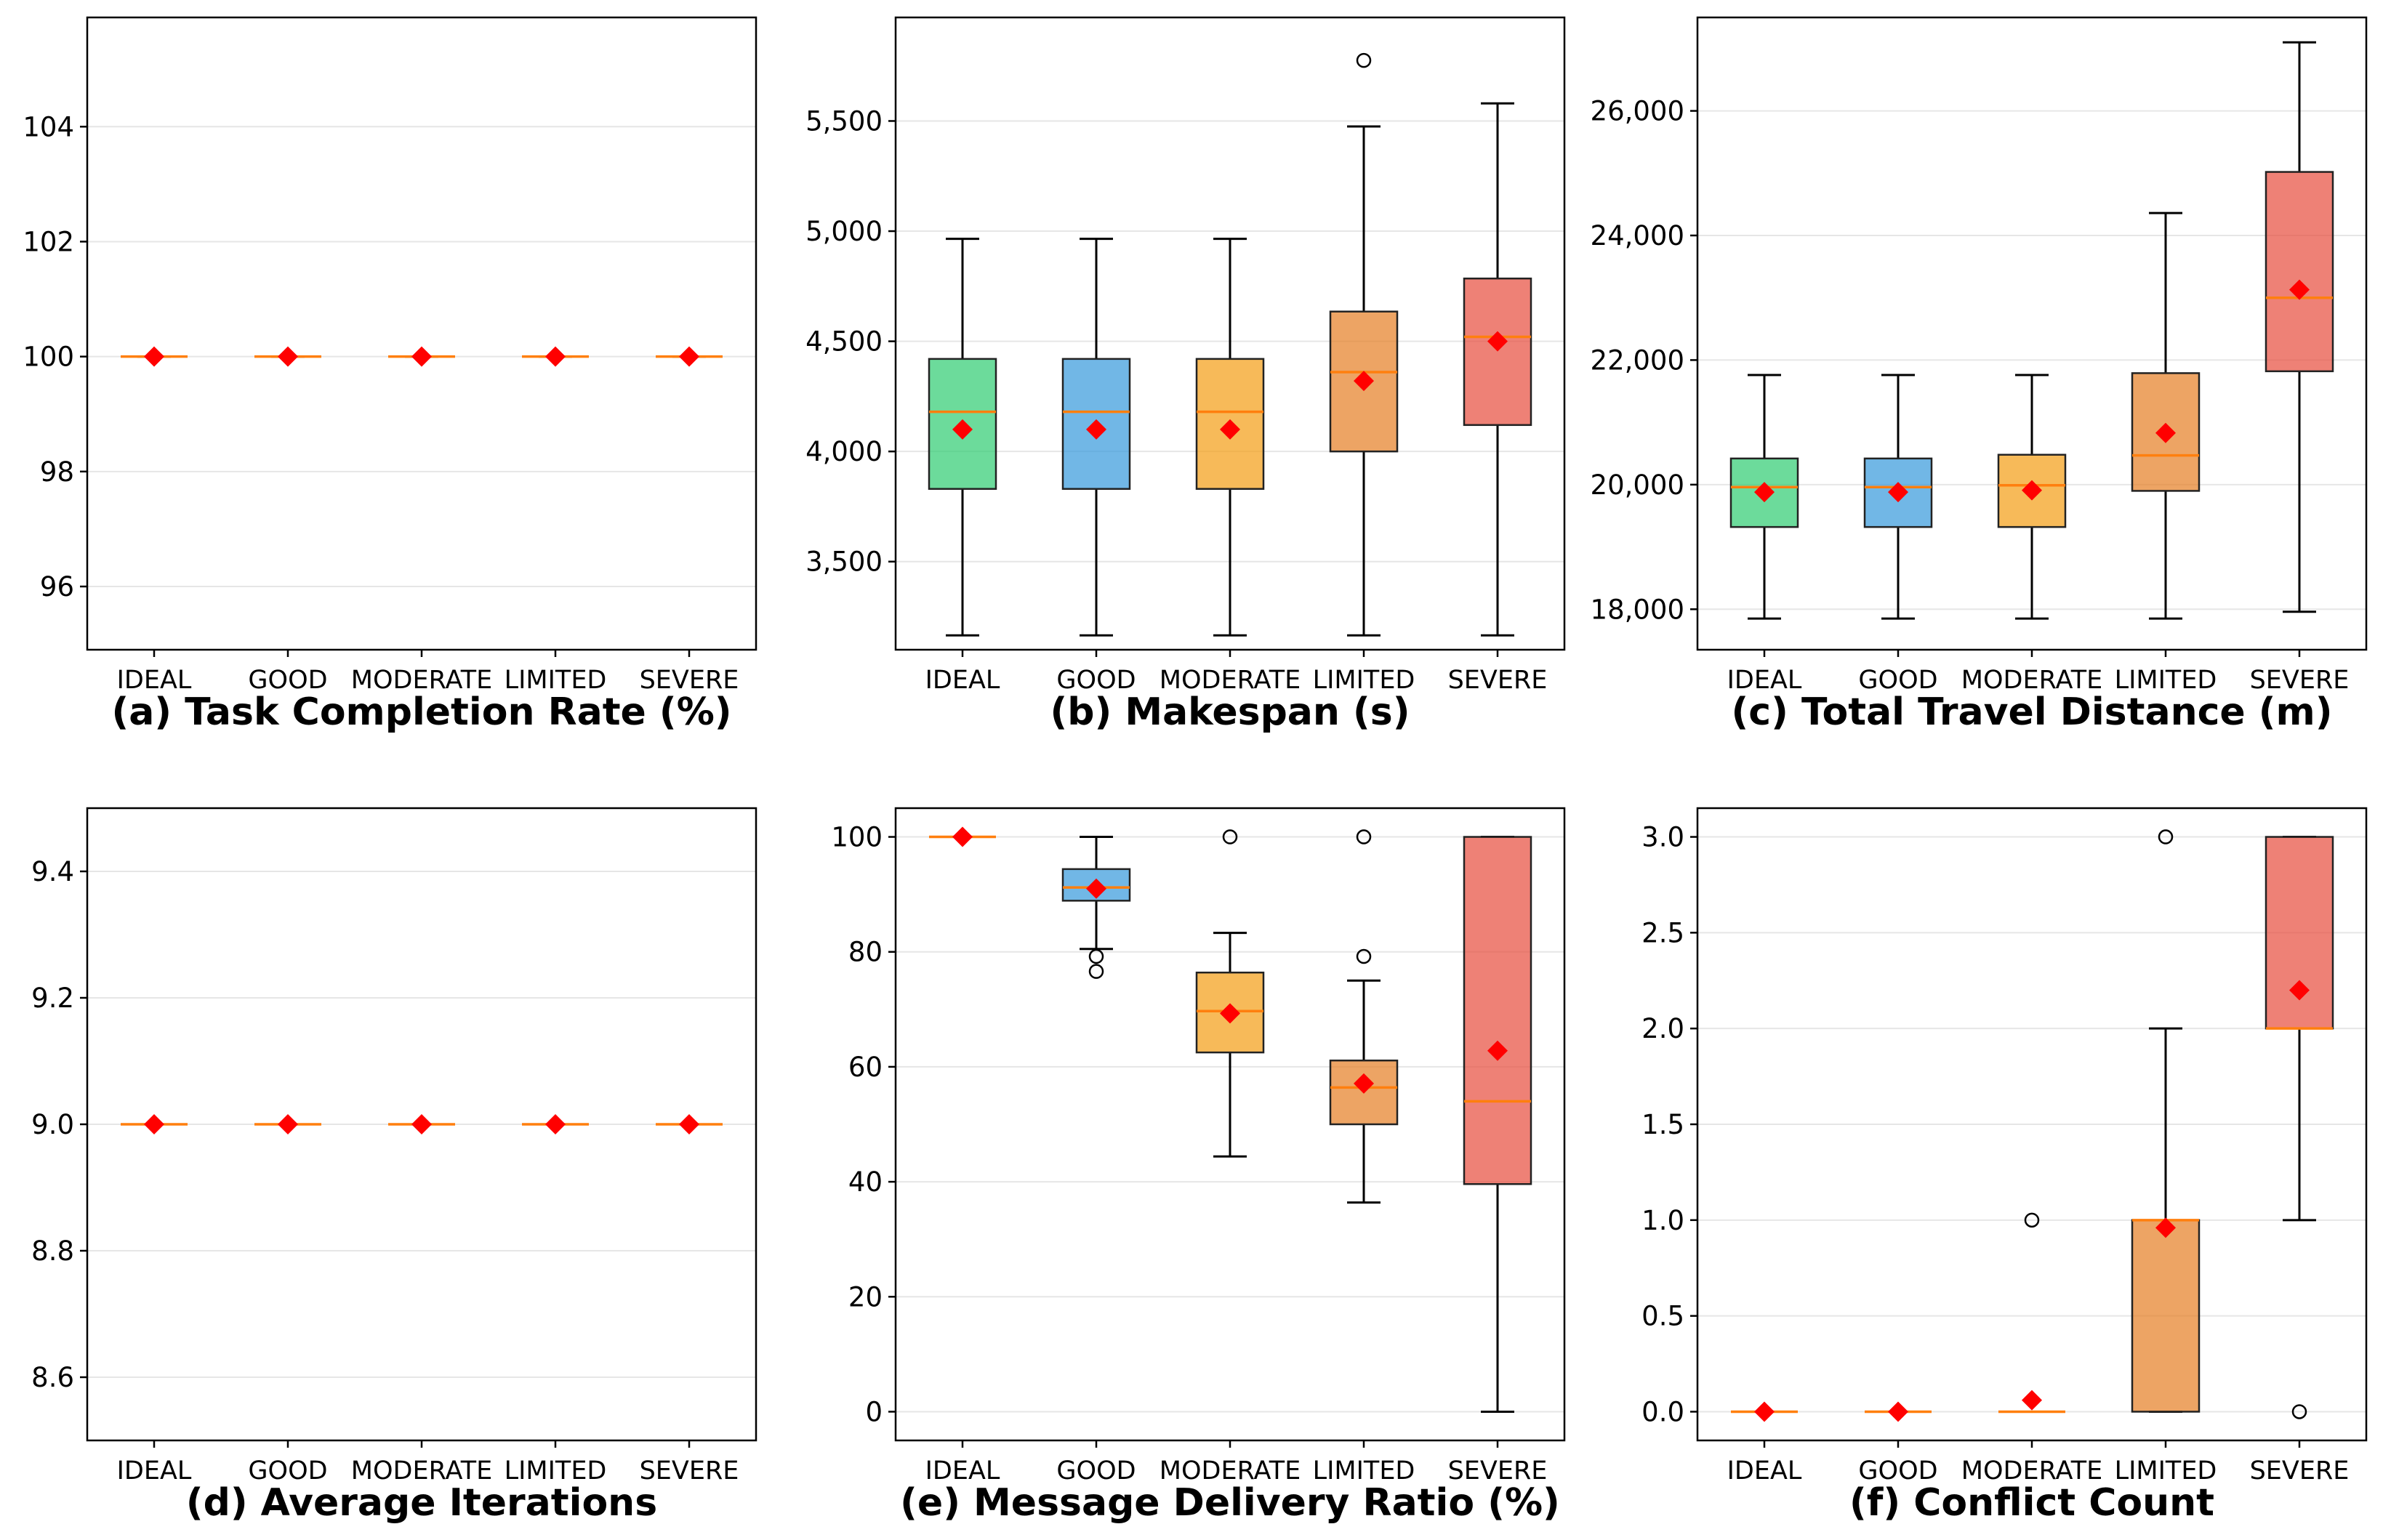 This screenshot has width=2383, height=1540. I want to click on y-tick-label: 22,000, so click(1637, 360).